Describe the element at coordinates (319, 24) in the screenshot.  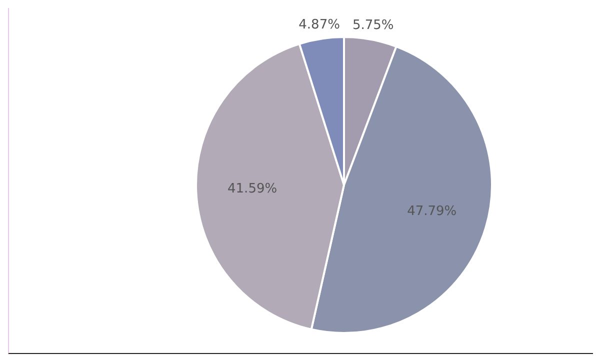
I see `data-label: 4.87%` at that location.